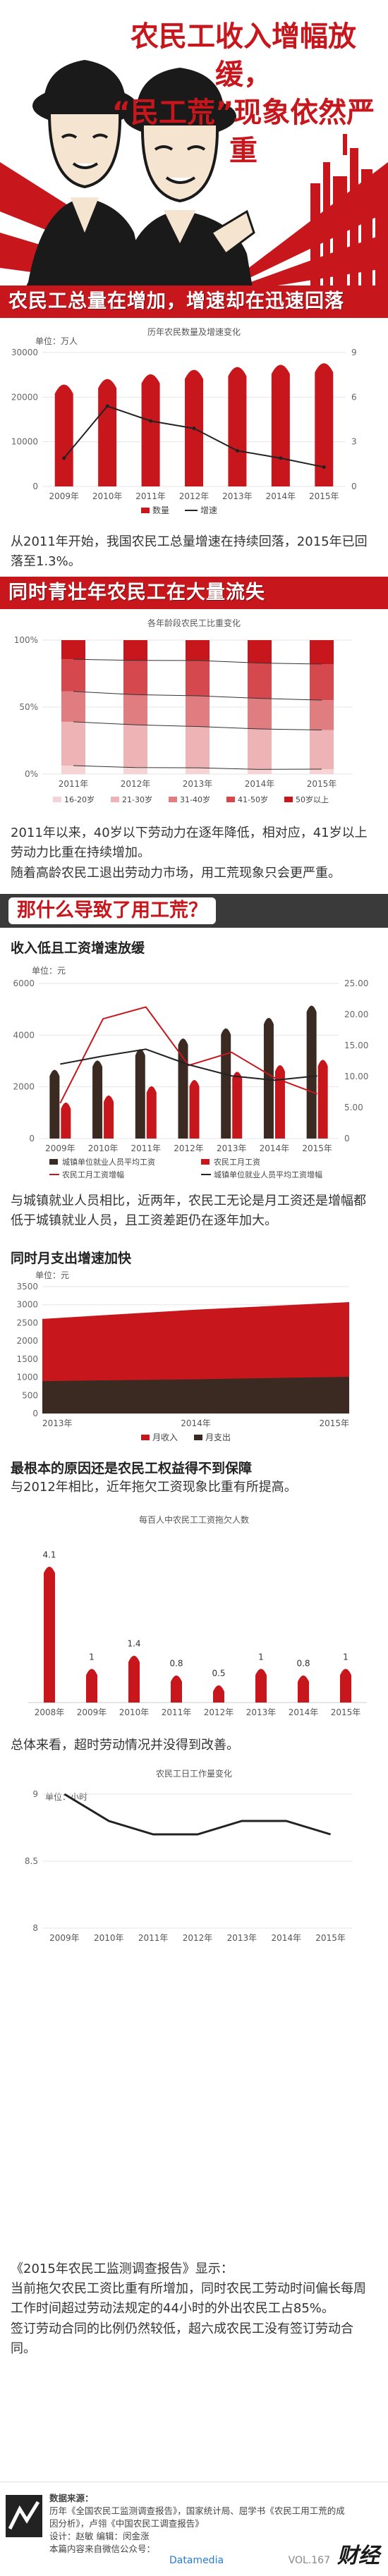  I want to click on legend-label: 城镇单位就业人员平均工资, so click(109, 1162).